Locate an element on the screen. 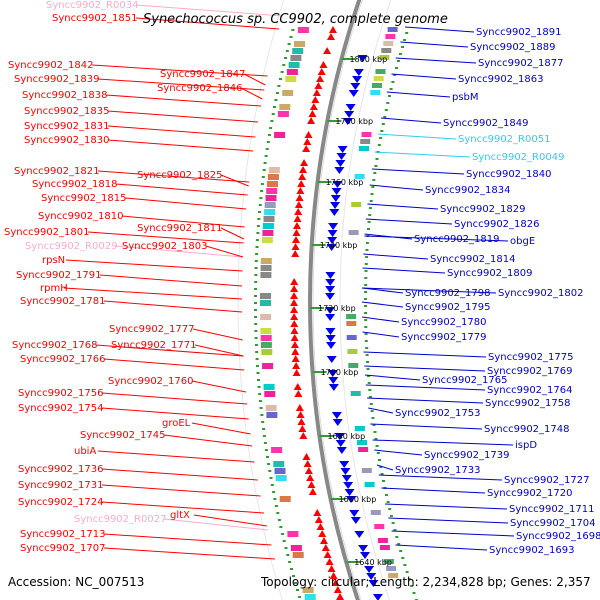 The width and height of the screenshot is (600, 600). gene-label: Syncc9902_1760 is located at coordinates (151, 381).